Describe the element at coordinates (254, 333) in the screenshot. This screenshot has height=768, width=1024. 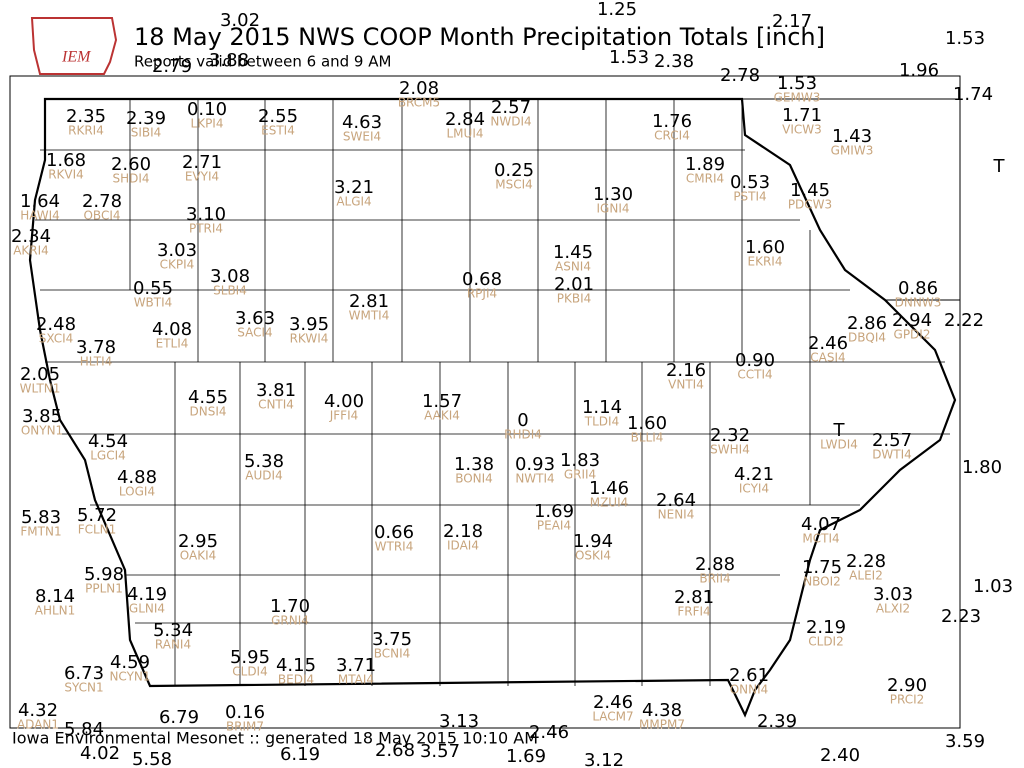
I see `station-id: SACI4` at that location.